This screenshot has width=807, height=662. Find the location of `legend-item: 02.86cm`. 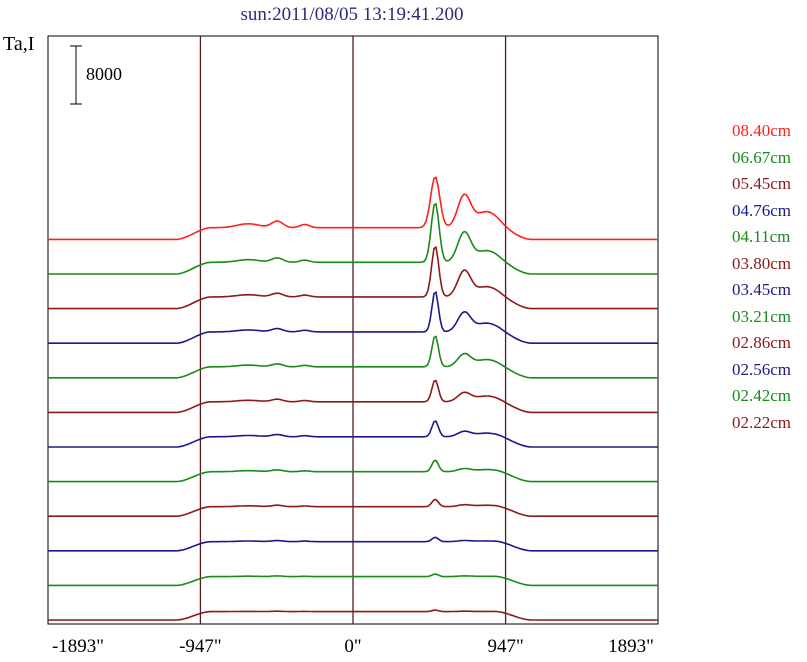

legend-item: 02.86cm is located at coordinates (762, 342).